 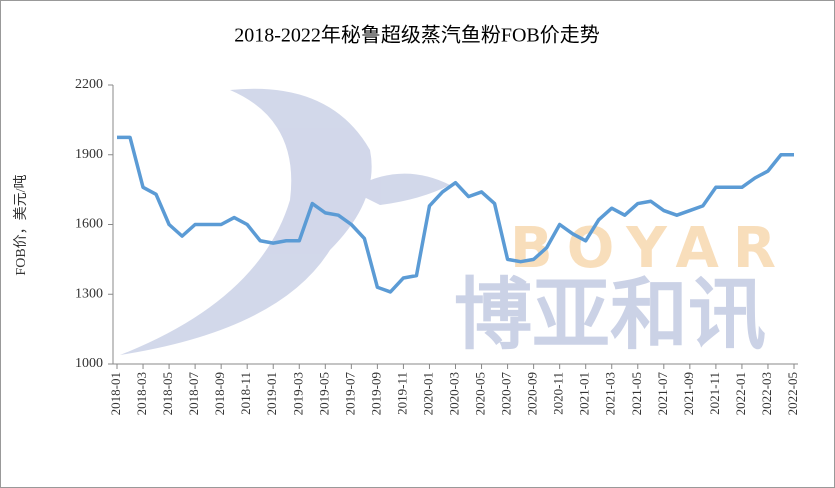 I want to click on y-tick-label: 1900, so click(x=89, y=154).